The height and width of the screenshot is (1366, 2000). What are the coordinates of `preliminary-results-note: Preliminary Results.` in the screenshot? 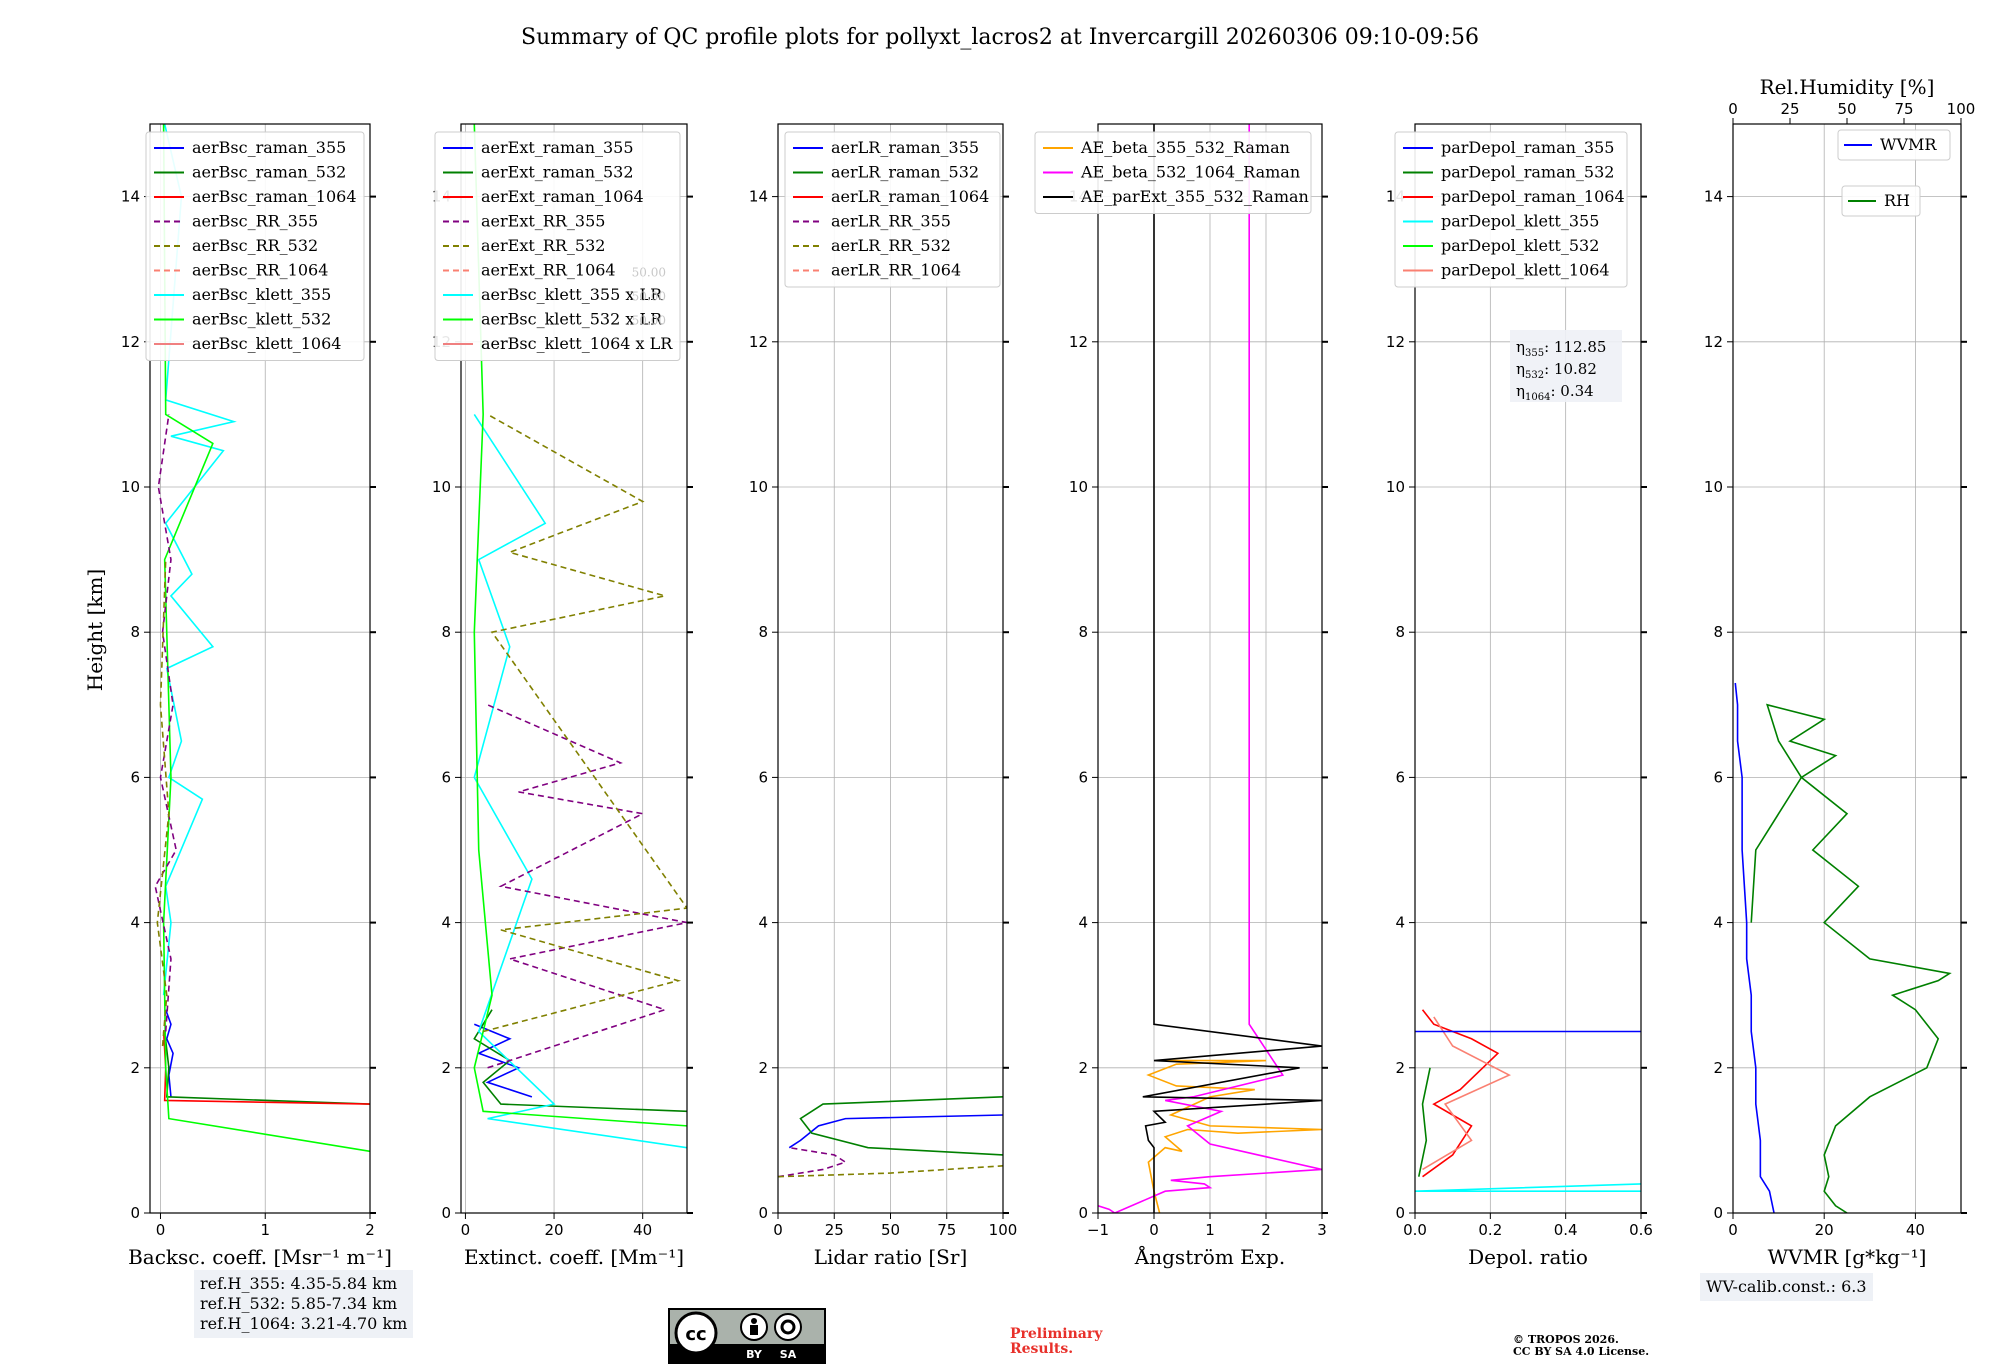 It's located at (1056, 1342).